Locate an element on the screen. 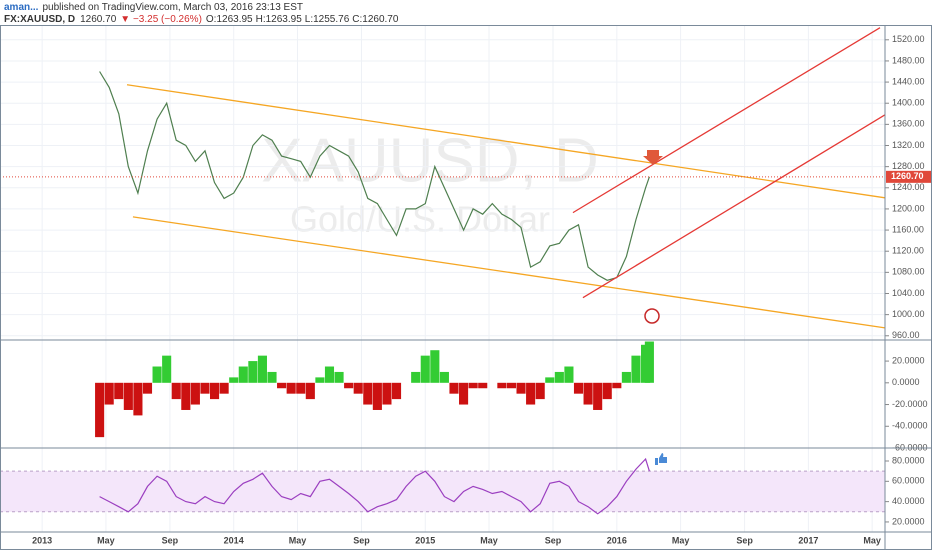 The height and width of the screenshot is (550, 932). y-tick-label: 1400.00 is located at coordinates (908, 103).